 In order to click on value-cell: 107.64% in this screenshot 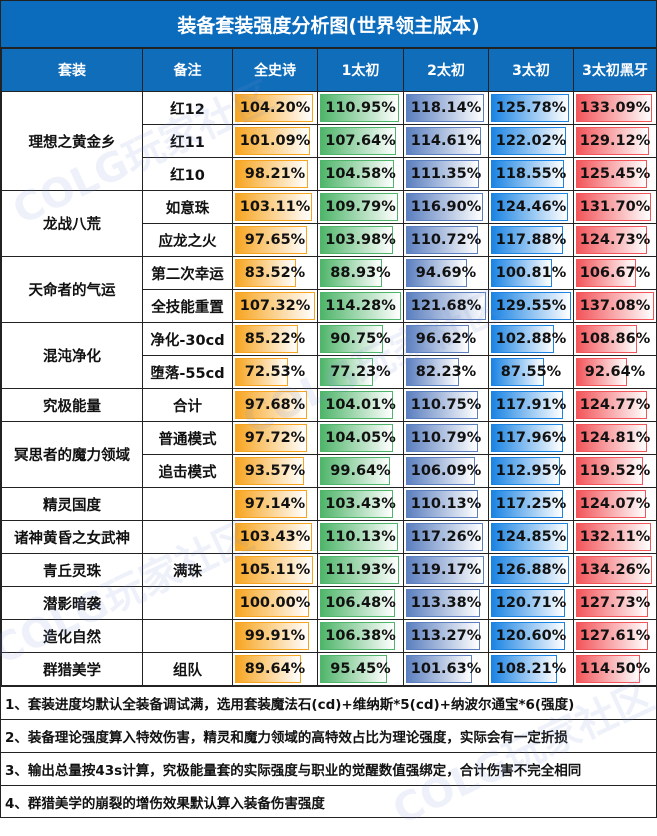, I will do `click(360, 141)`.